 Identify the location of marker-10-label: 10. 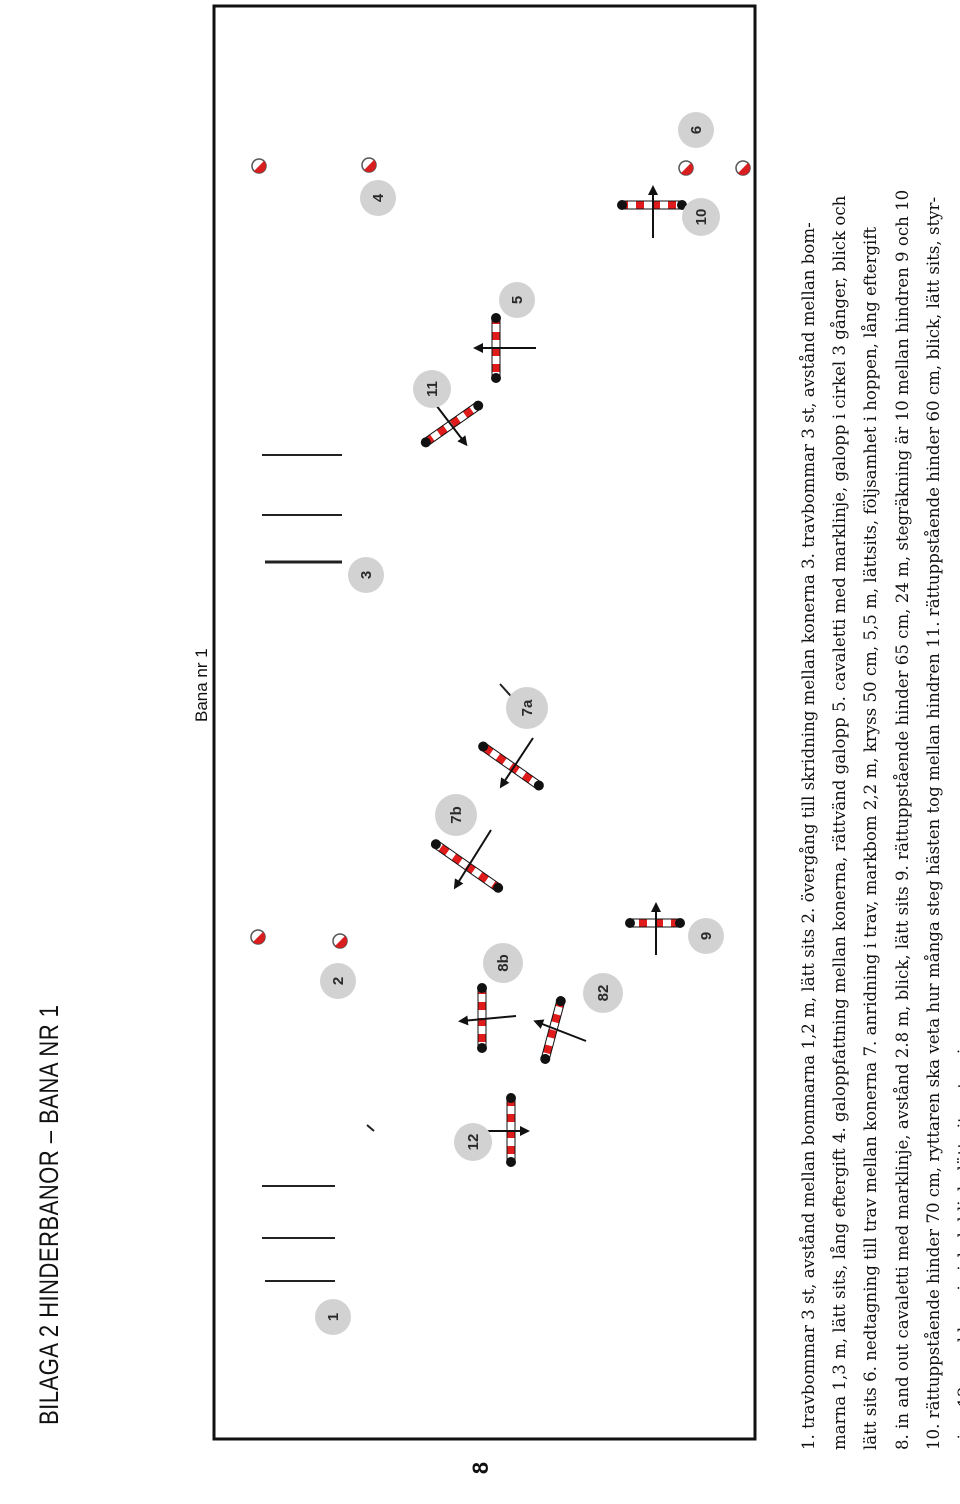
(701, 217).